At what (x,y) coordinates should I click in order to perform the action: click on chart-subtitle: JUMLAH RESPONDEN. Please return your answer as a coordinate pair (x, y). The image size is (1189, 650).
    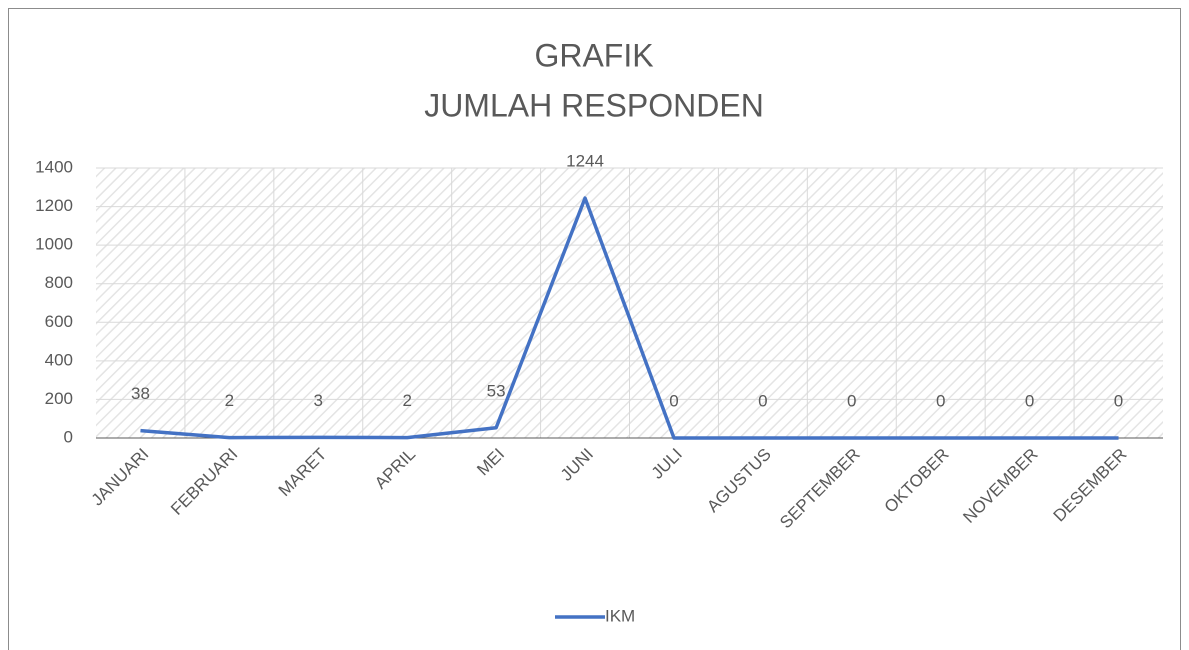
    Looking at the image, I should click on (594, 105).